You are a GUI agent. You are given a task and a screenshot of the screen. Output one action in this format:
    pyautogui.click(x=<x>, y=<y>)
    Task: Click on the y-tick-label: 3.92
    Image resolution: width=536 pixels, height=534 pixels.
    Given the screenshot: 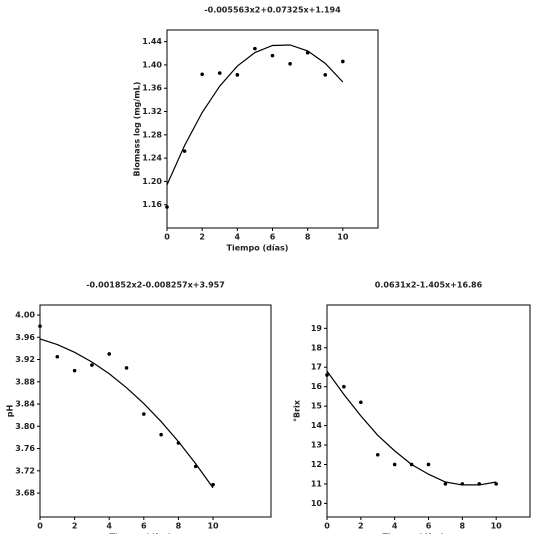 What is the action you would take?
    pyautogui.click(x=25, y=359)
    